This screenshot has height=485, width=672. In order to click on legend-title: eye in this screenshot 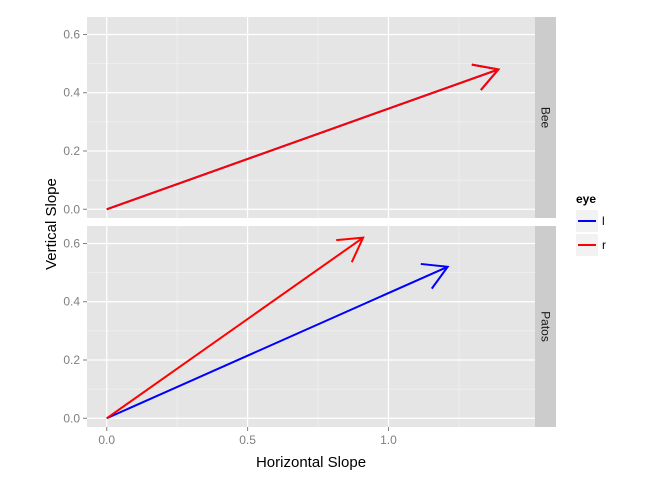, I will do `click(586, 199)`.